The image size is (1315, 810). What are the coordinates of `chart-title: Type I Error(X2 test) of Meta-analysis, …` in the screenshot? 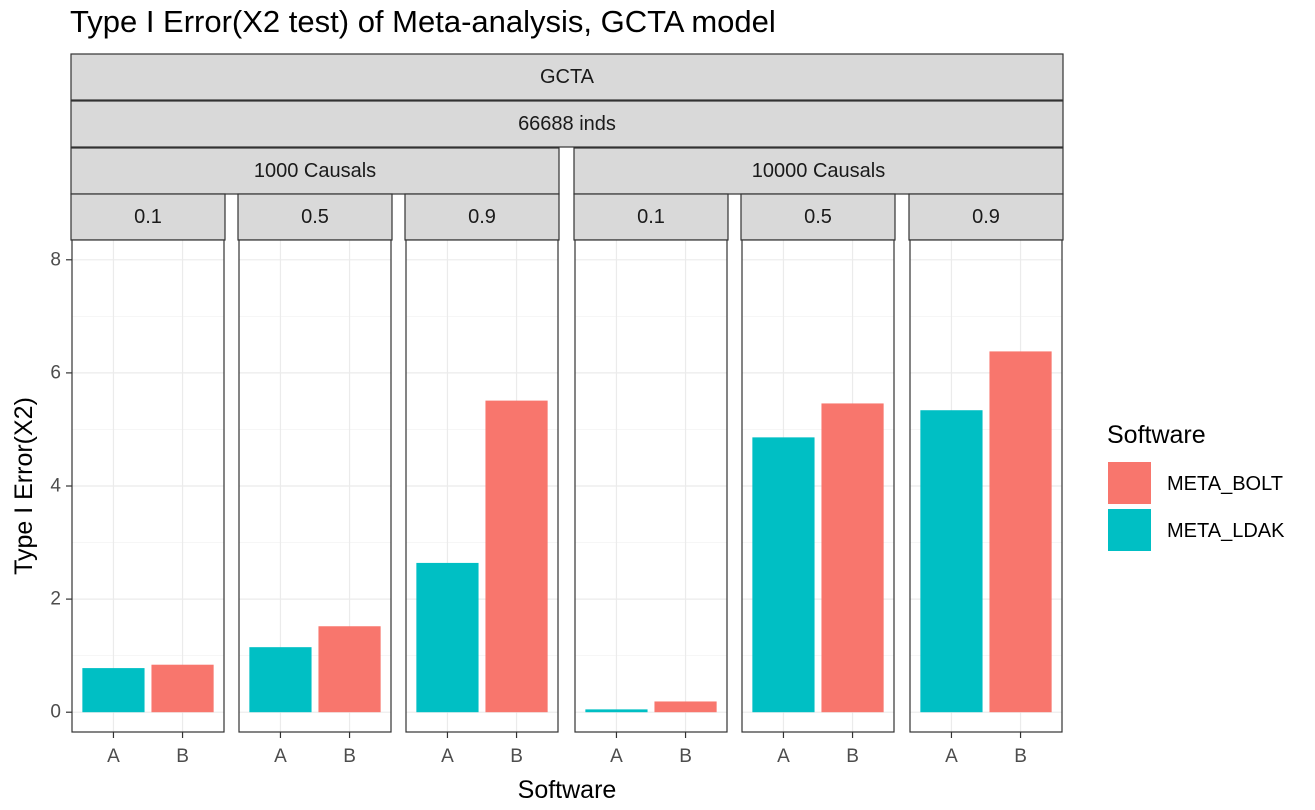 It's located at (423, 21).